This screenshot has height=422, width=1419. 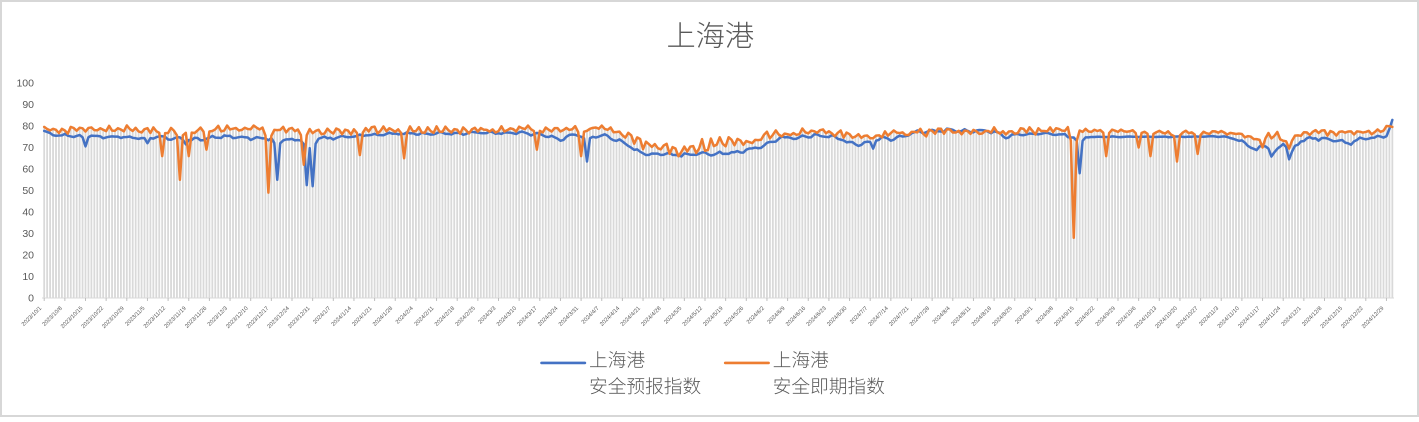 I want to click on svg-text: 80, so click(x=28, y=127).